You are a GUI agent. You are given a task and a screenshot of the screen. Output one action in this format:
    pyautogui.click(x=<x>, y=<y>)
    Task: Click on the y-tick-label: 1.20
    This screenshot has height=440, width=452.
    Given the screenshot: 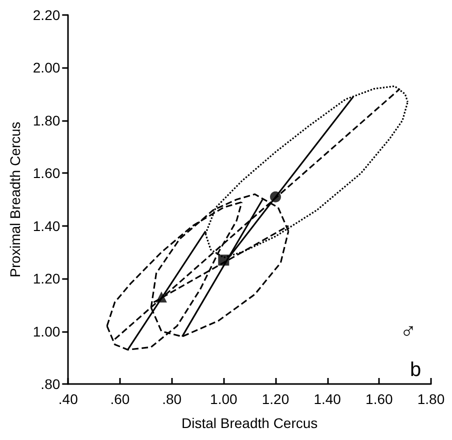 What is the action you would take?
    pyautogui.click(x=46, y=278)
    